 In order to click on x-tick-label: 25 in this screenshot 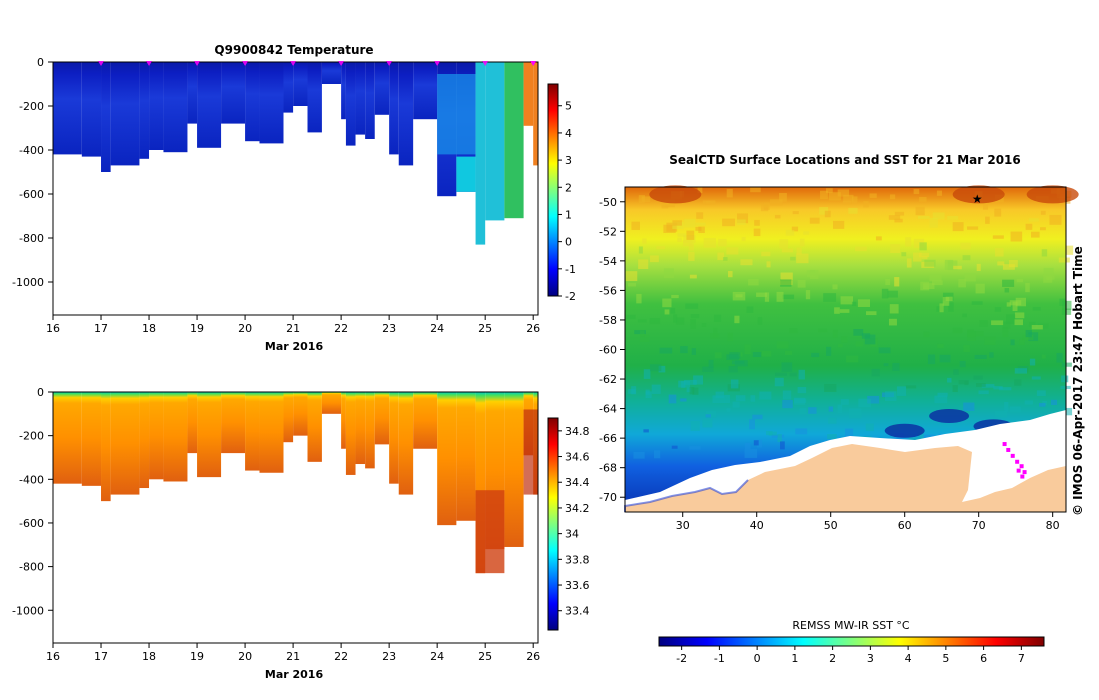, I will do `click(485, 328)`.